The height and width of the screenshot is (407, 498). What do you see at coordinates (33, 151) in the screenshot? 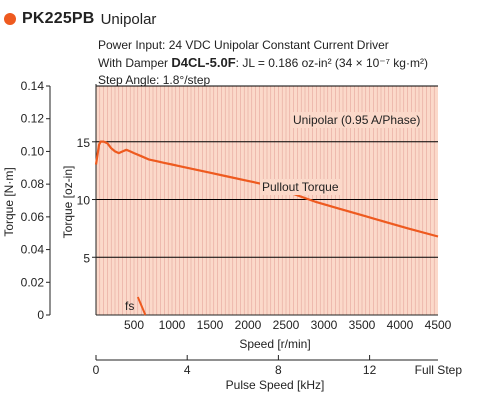
I see `y-left-tick-label: 0.10` at bounding box center [33, 151].